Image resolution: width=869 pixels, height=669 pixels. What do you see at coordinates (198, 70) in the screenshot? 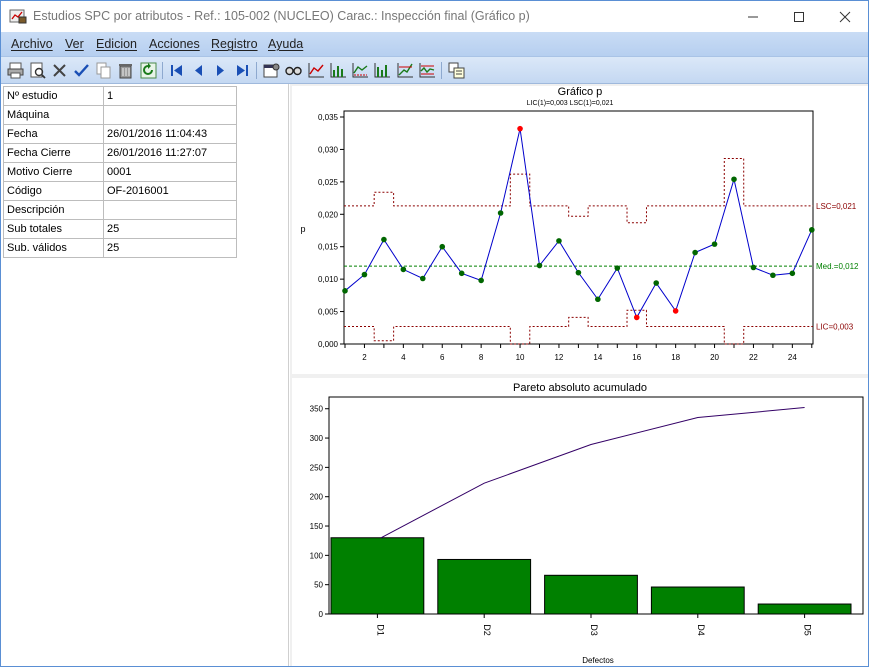
I see `previous-record-icon` at bounding box center [198, 70].